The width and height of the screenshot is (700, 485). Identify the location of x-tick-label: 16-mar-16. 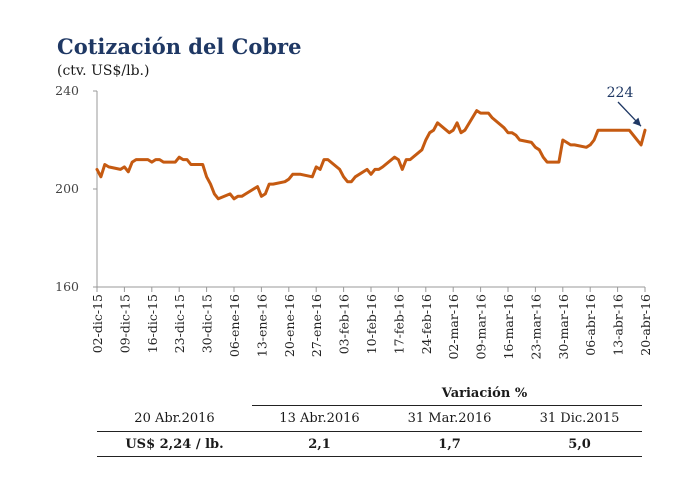
(508, 327).